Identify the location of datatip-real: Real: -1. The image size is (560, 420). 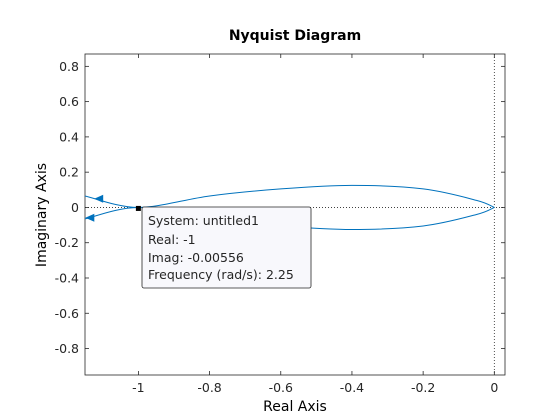
(172, 239).